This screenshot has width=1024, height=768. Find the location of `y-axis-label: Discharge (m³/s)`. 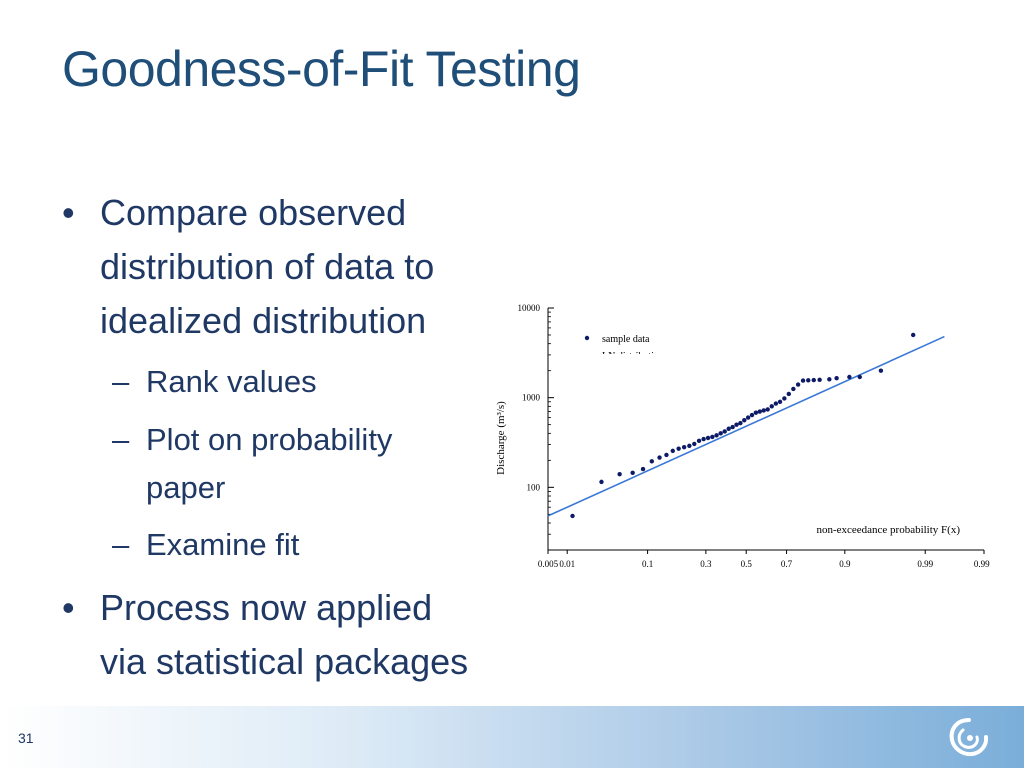

y-axis-label: Discharge (m³/s) is located at coordinates (501, 438).